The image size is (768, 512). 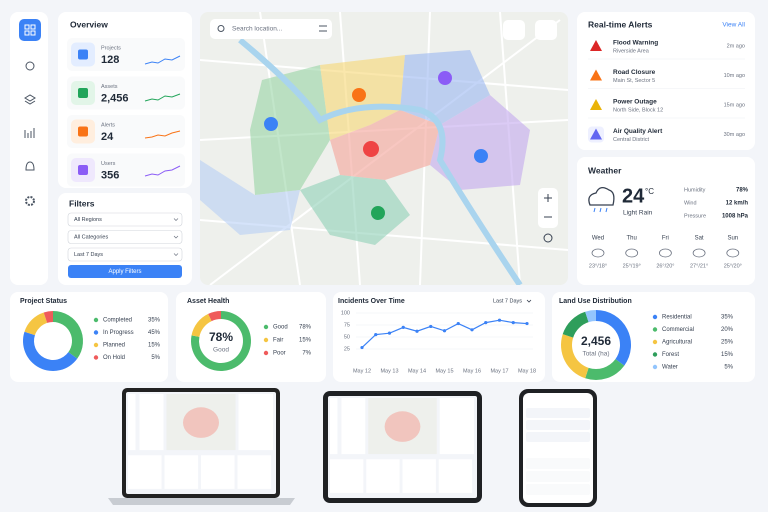 I want to click on legend-label: On Hold, so click(x=114, y=358).